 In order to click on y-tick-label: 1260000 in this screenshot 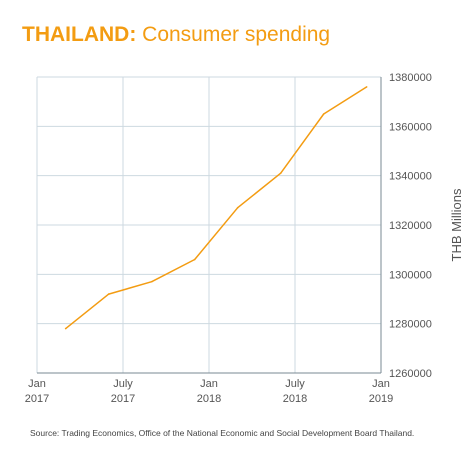, I will do `click(410, 374)`.